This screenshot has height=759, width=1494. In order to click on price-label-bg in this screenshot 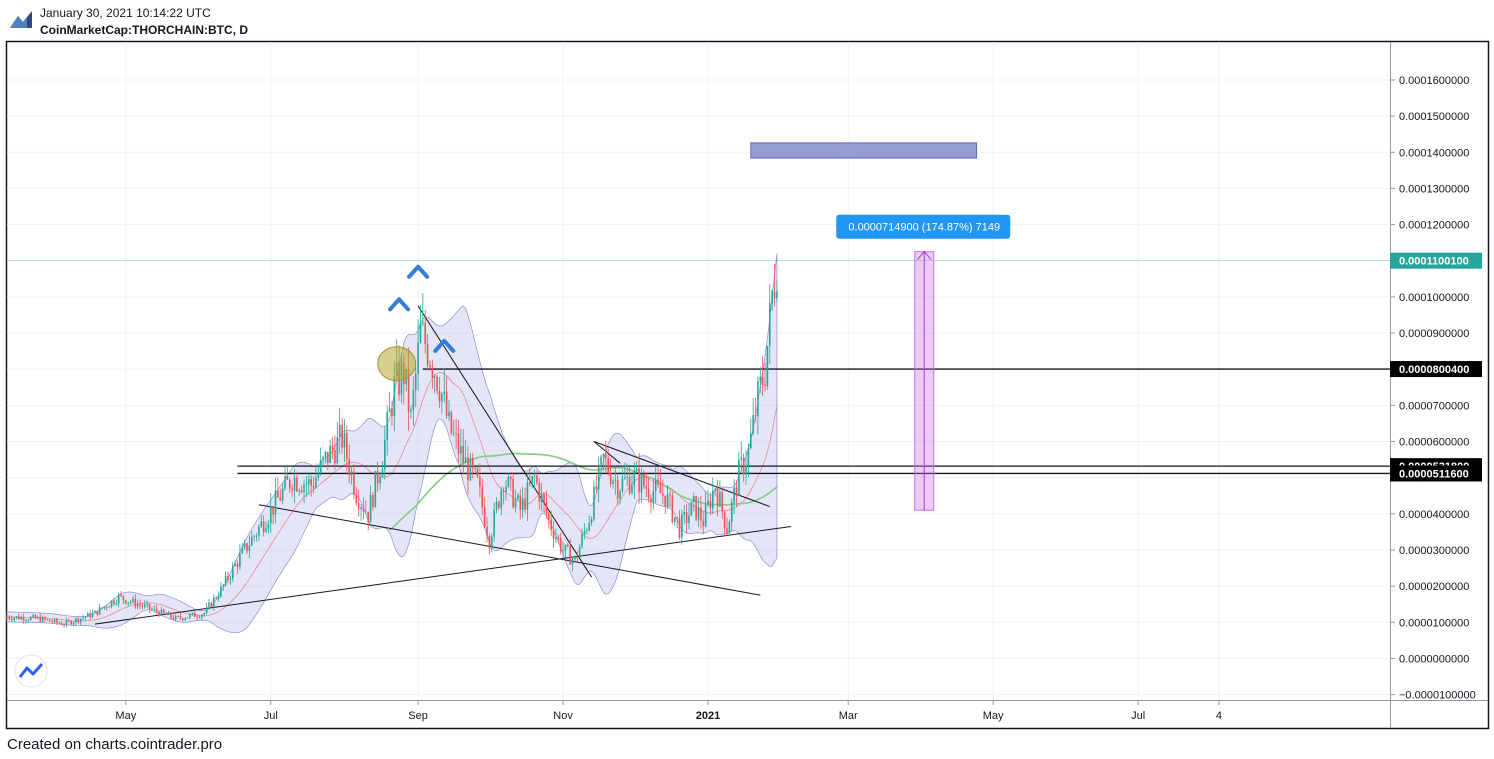, I will do `click(1436, 260)`.